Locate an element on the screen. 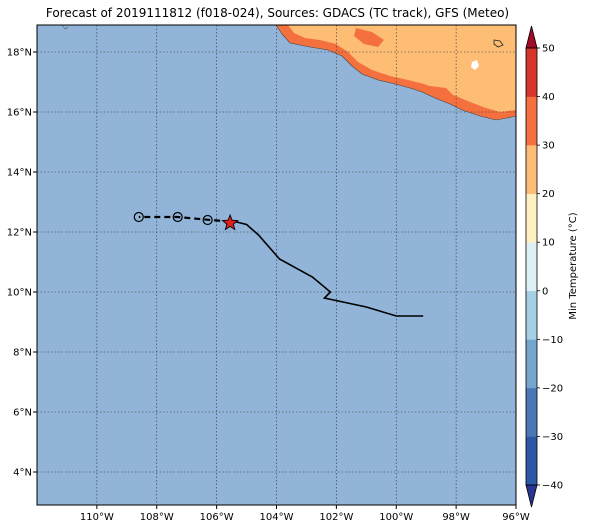 Image resolution: width=591 pixels, height=529 pixels. land-cool-spot is located at coordinates (475, 65).